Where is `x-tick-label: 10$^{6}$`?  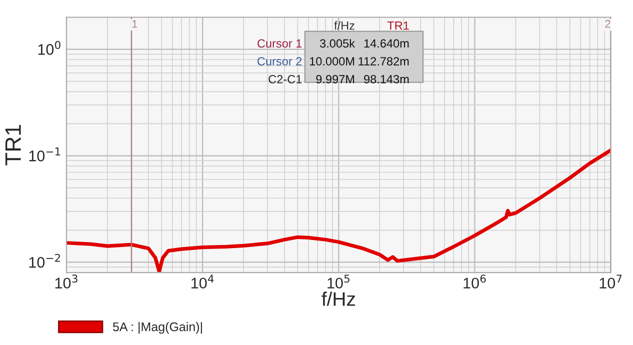 x-tick-label: 10$^{6}$ is located at coordinates (475, 281).